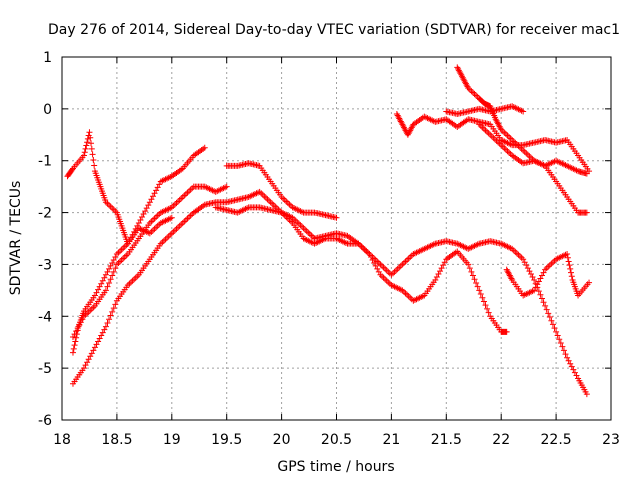 This screenshot has width=640, height=480. I want to click on x-tick-label: 20, so click(282, 440).